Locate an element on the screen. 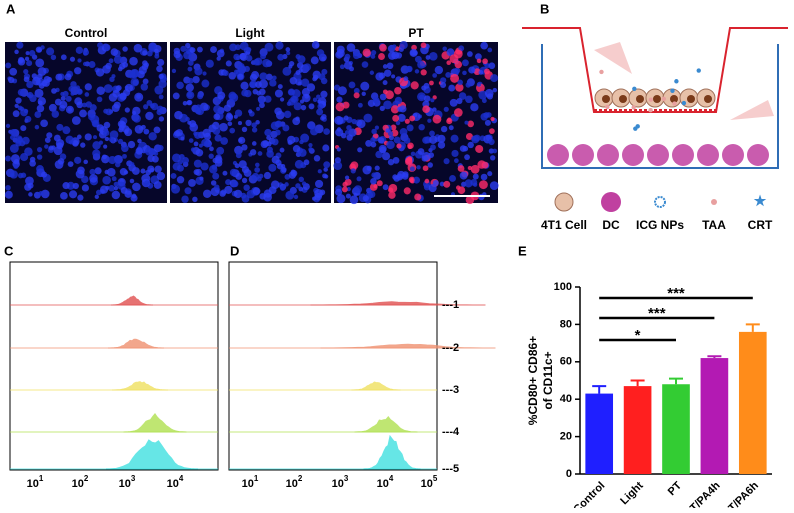 This screenshot has height=513, width=794. sample-label: ---1 is located at coordinates (450, 305).